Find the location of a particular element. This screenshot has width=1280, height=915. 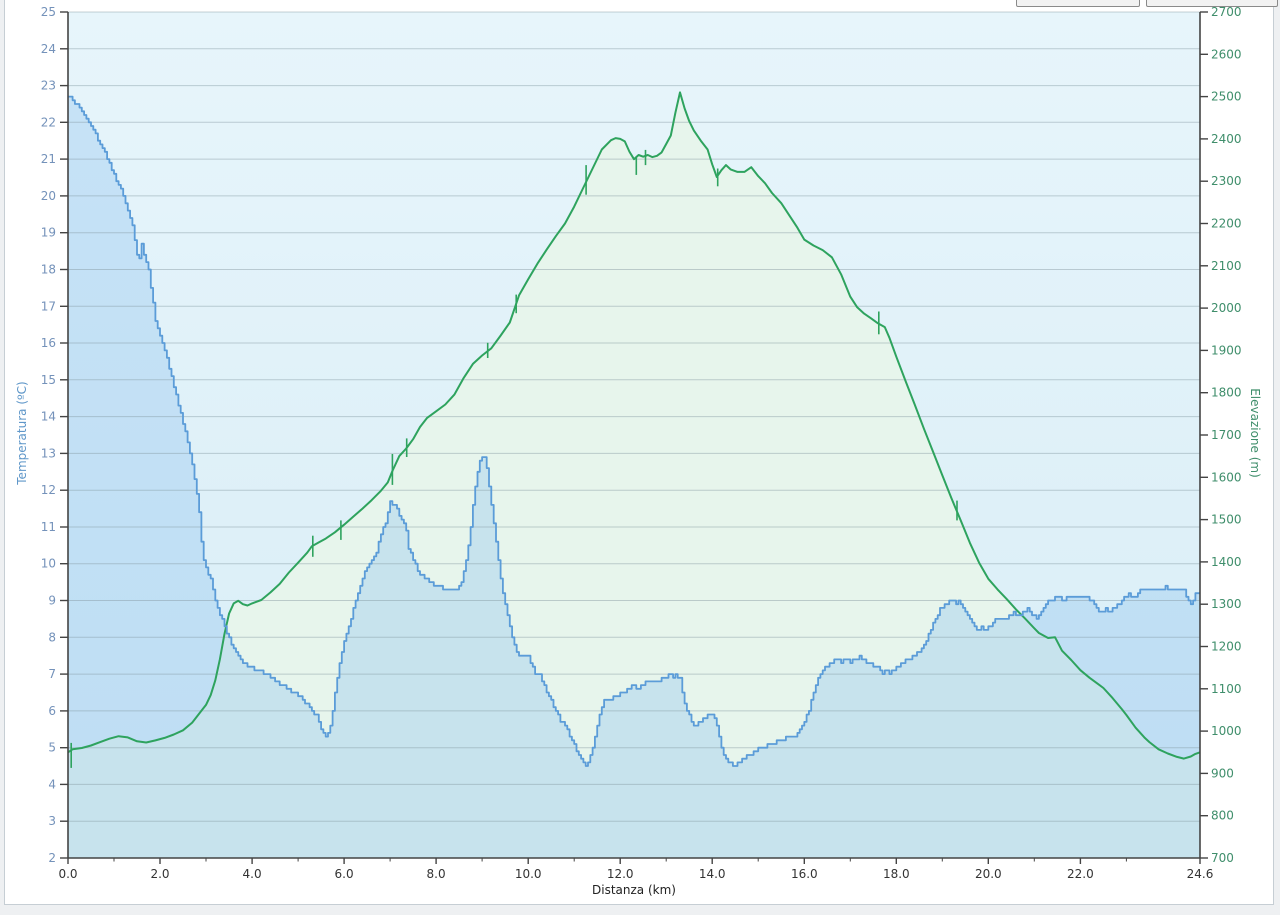

svg-text: 1000 is located at coordinates (1226, 731).